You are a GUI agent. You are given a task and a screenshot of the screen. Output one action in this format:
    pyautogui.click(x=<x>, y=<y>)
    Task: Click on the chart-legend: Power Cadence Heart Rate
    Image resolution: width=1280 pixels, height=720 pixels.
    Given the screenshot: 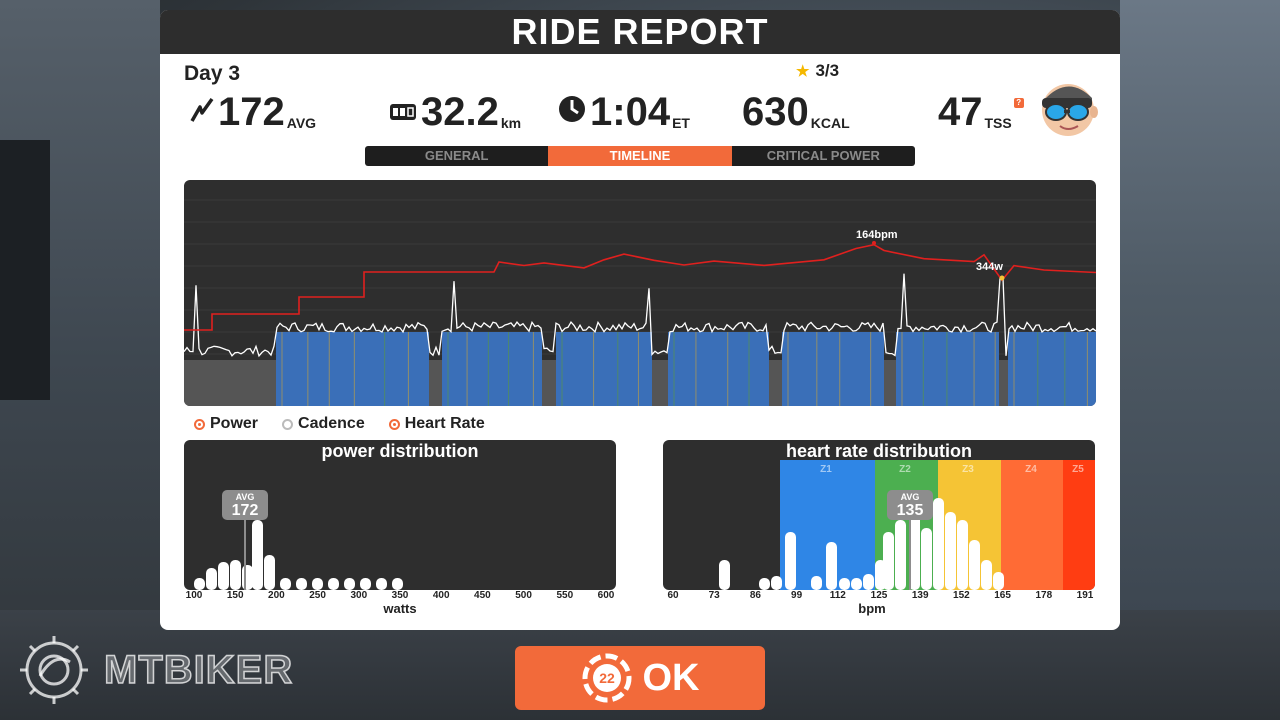 What is the action you would take?
    pyautogui.click(x=339, y=424)
    